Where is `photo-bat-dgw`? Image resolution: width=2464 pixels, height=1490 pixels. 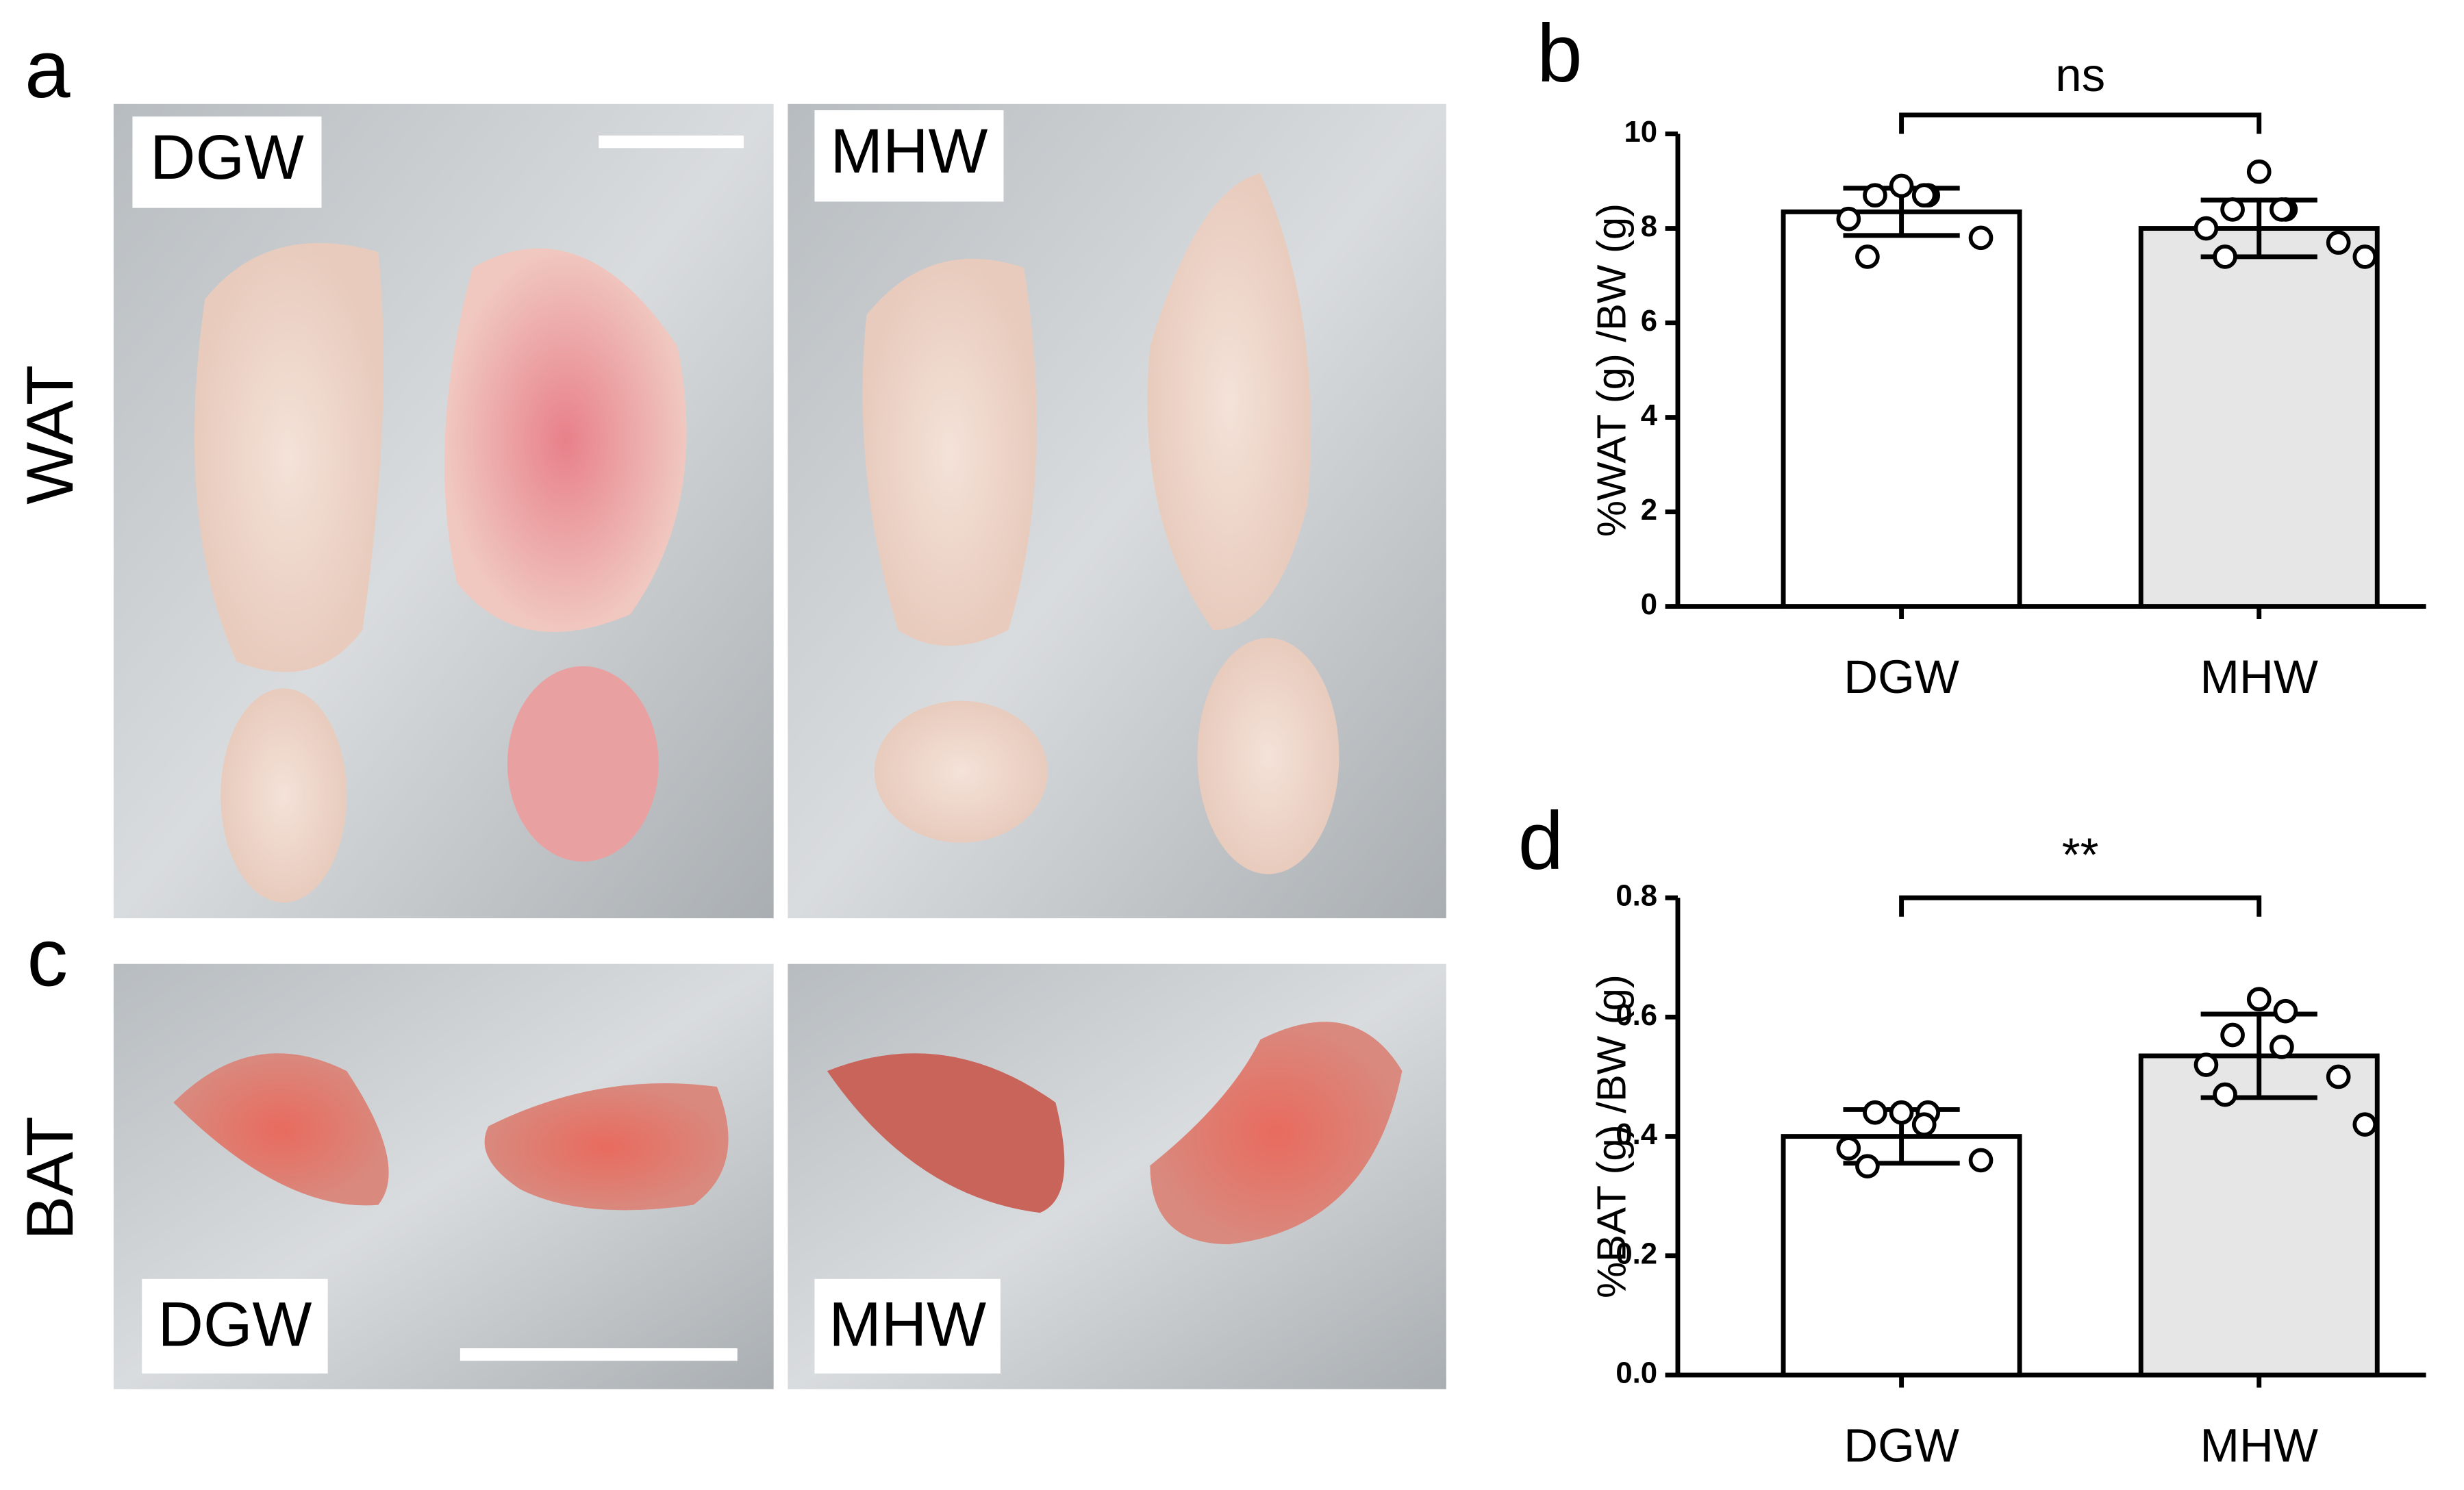 photo-bat-dgw is located at coordinates (444, 1176).